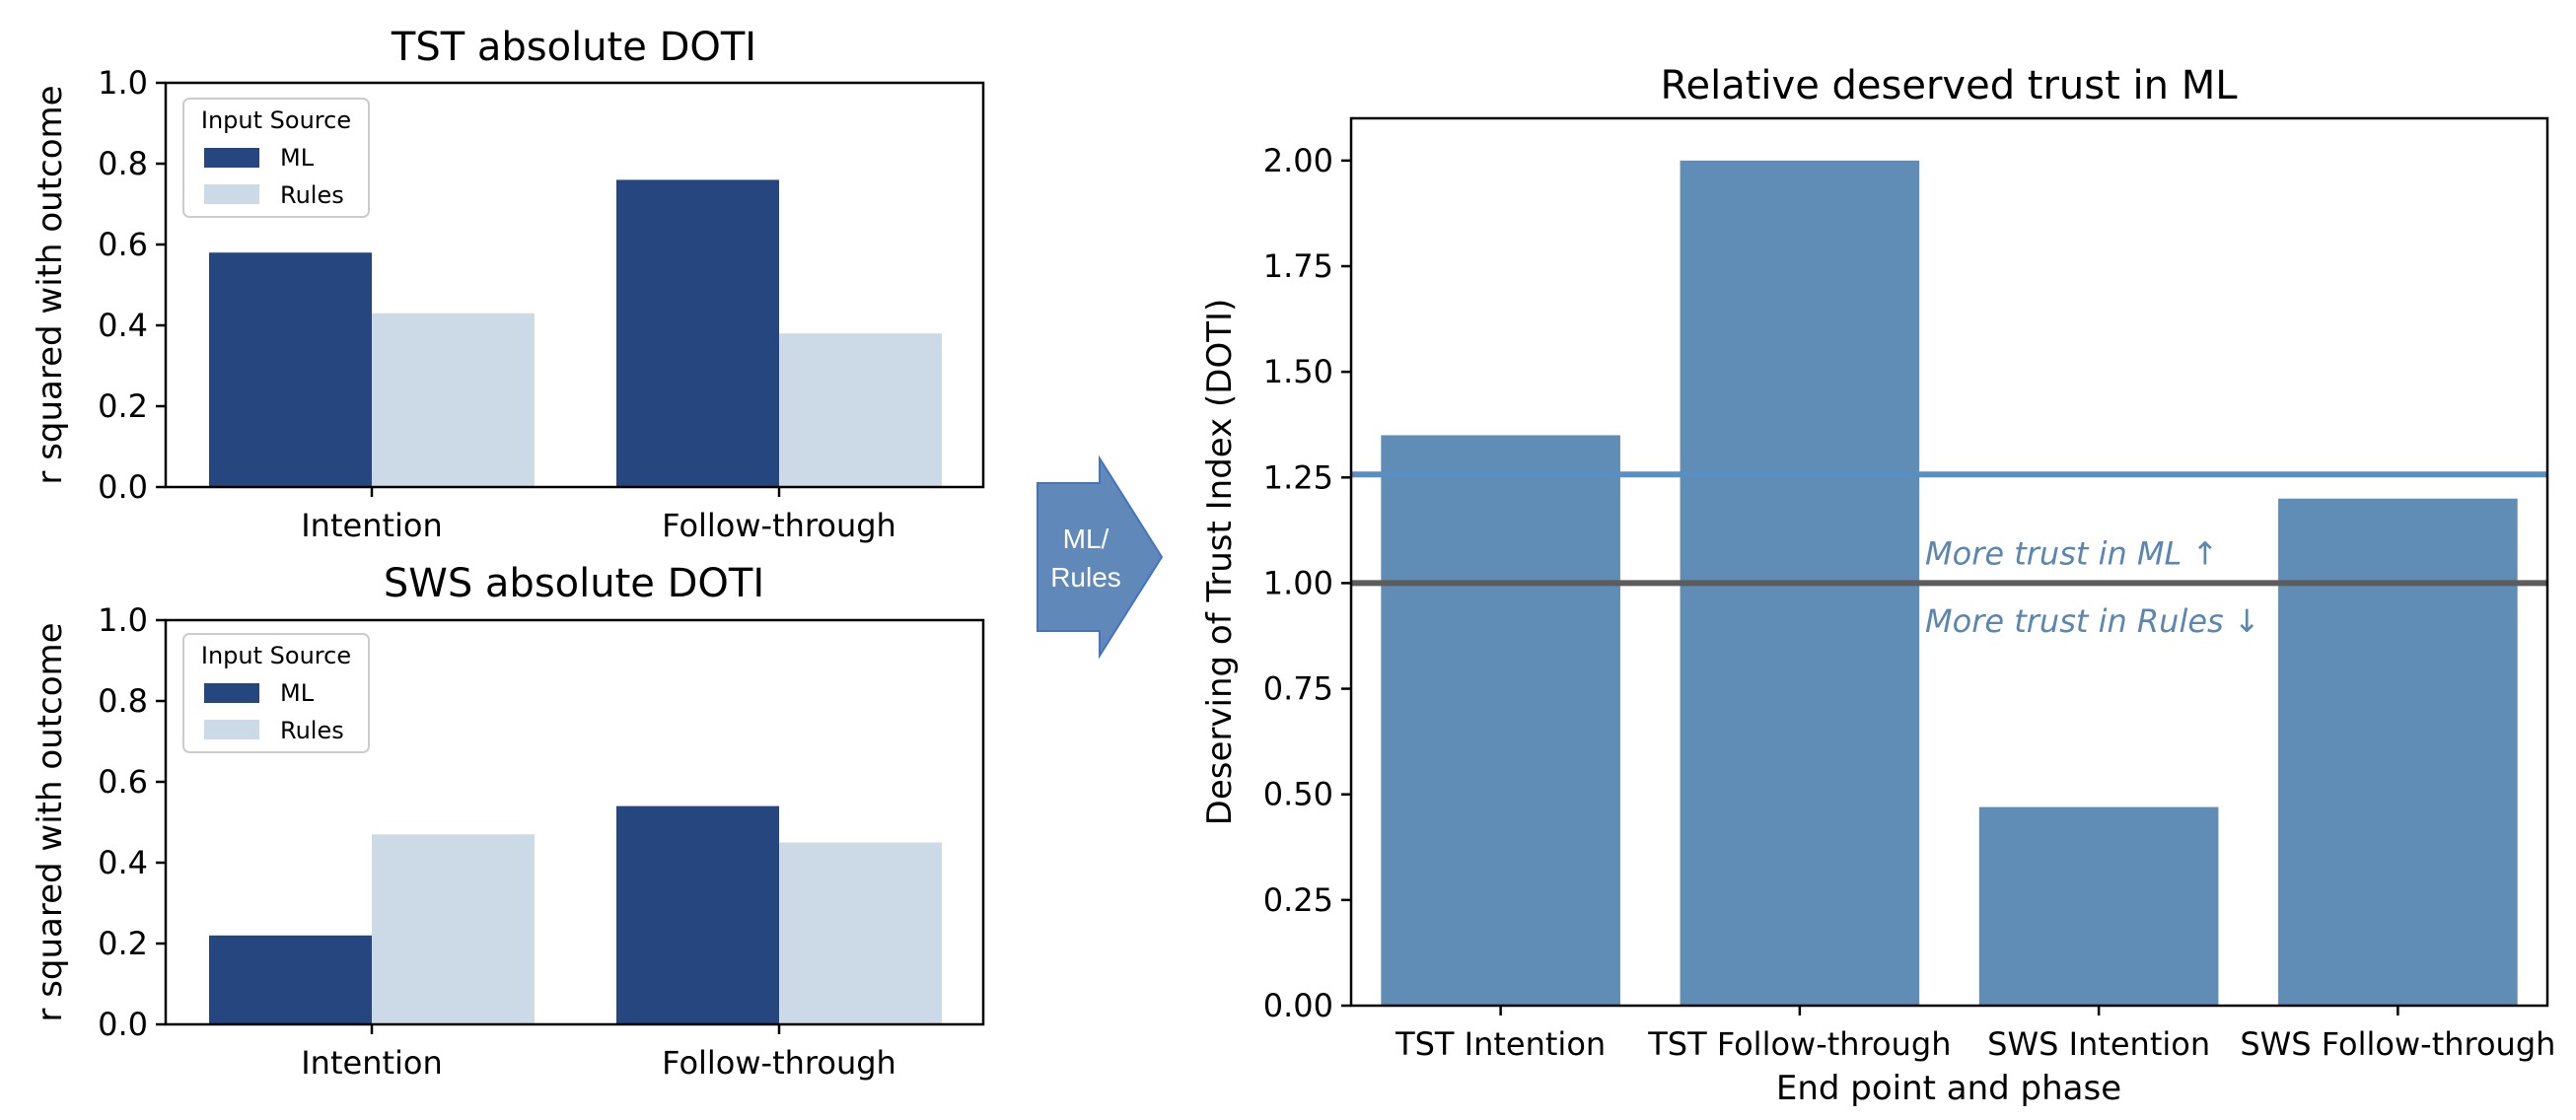  I want to click on relative-x-tick-label: TST Intention, so click(1500, 1044).